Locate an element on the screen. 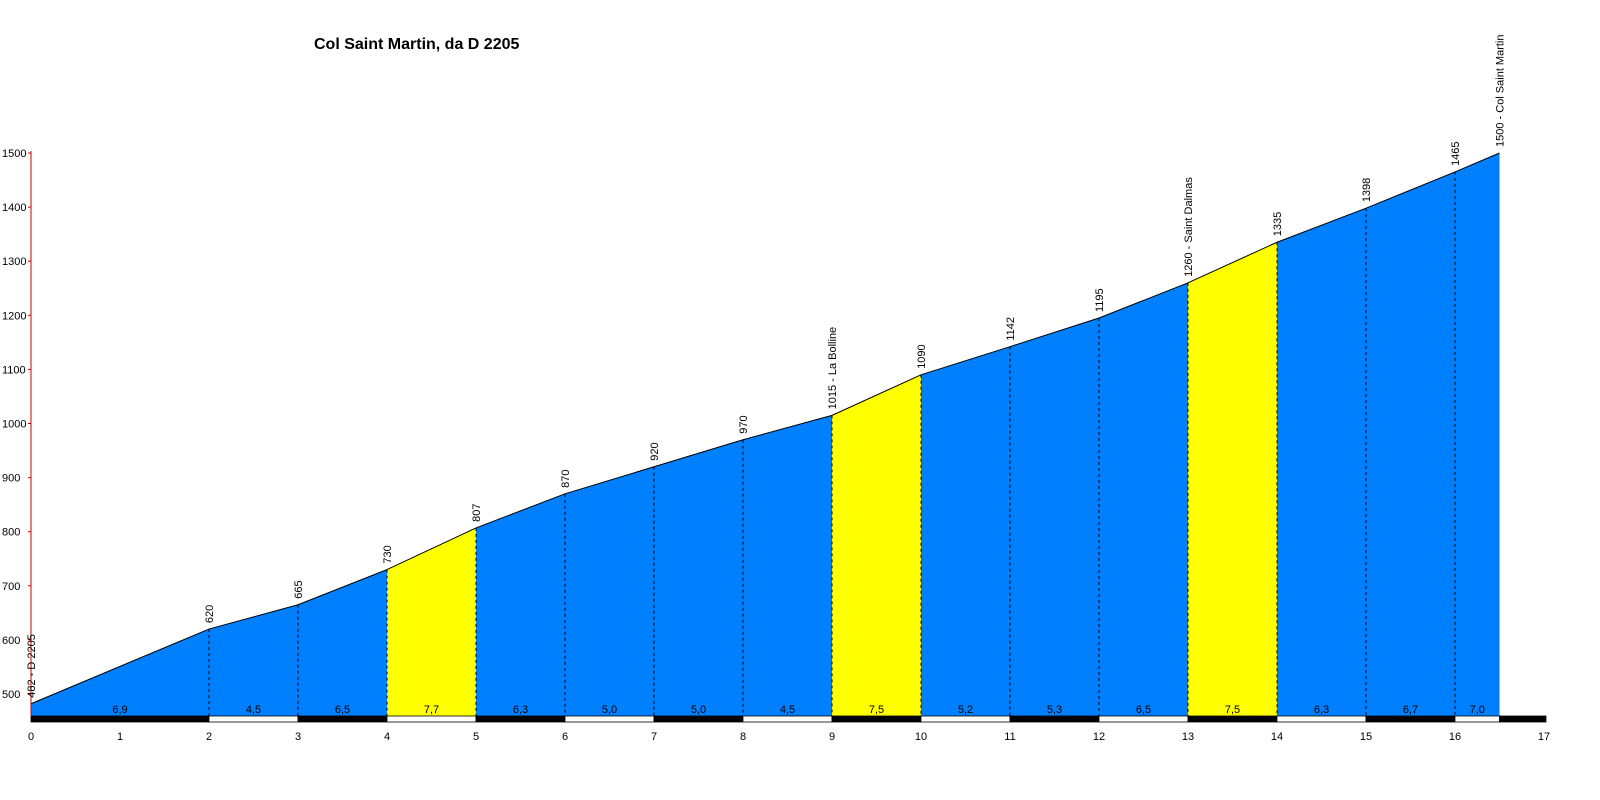 The image size is (1600, 800). x-tick-label: 15 is located at coordinates (1366, 737).